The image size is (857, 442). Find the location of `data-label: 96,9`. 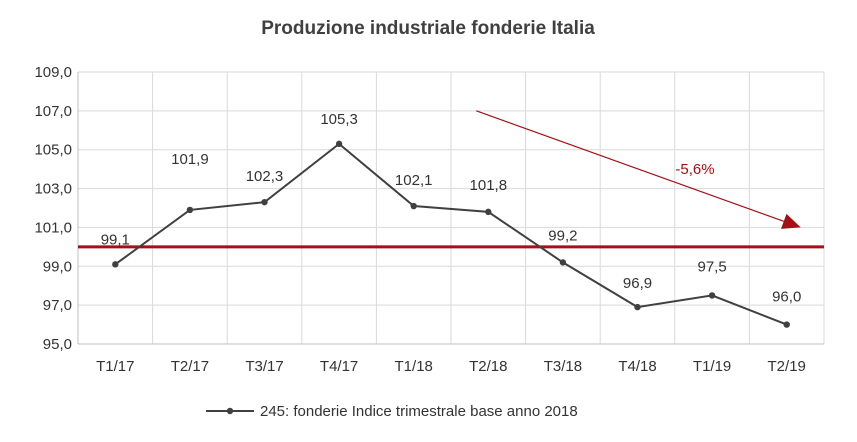

data-label: 96,9 is located at coordinates (637, 283).